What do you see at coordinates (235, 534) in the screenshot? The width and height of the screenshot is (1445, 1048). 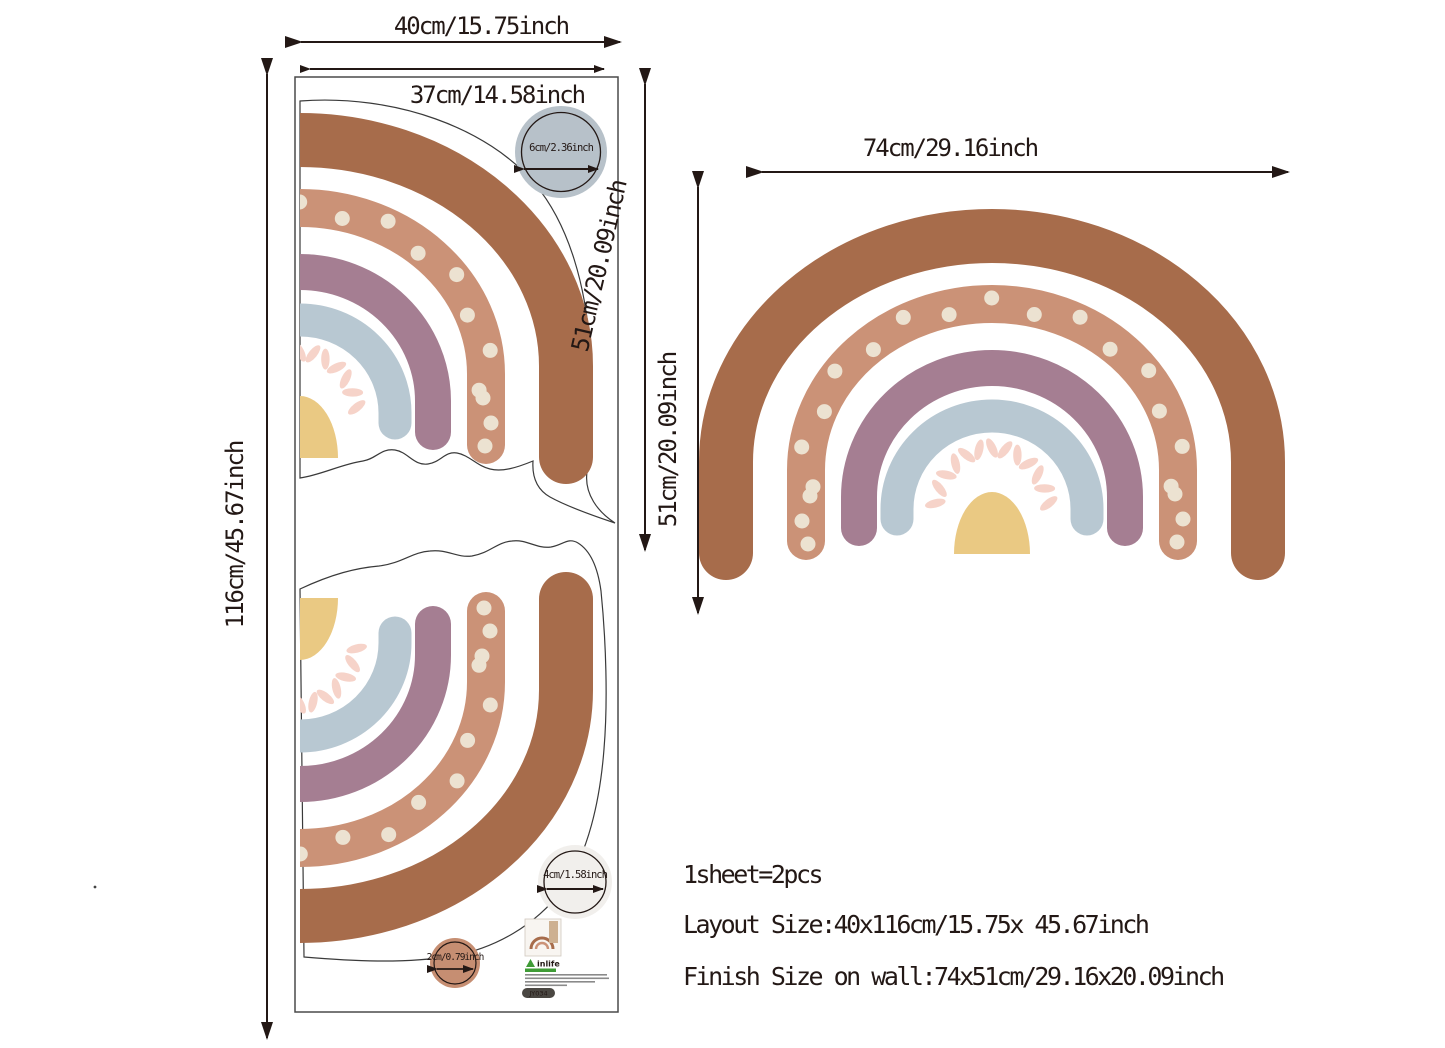 I see `sheet-height-label: 116cm/45.67inch` at bounding box center [235, 534].